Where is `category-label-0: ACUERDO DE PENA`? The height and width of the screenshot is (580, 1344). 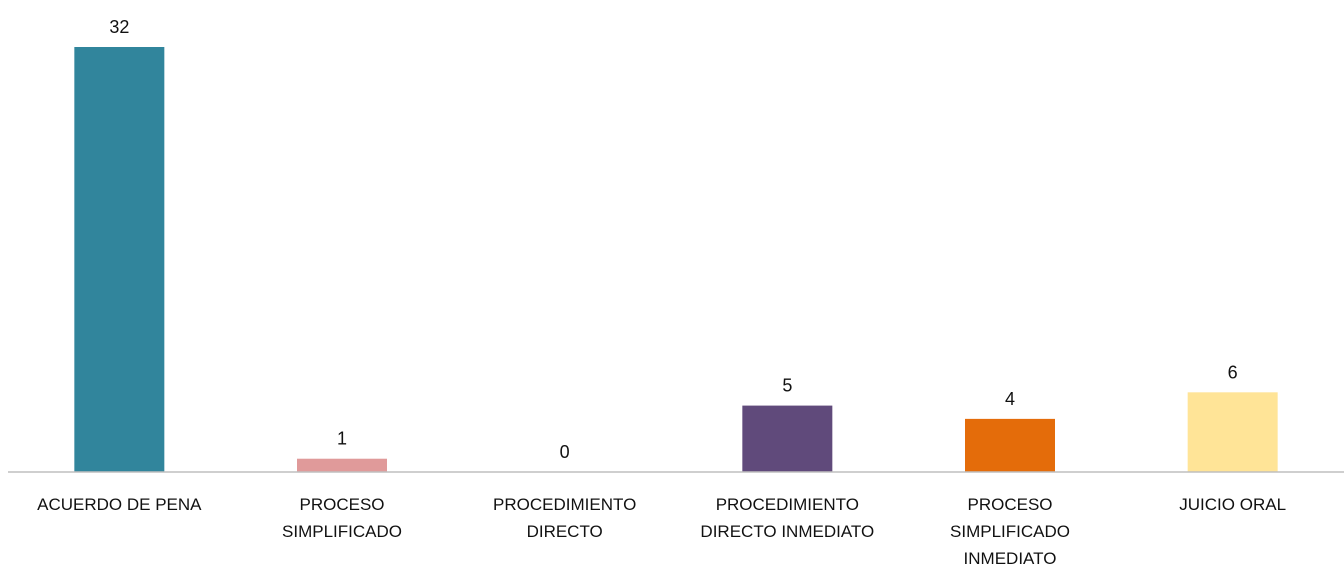
category-label-0: ACUERDO DE PENA is located at coordinates (119, 504).